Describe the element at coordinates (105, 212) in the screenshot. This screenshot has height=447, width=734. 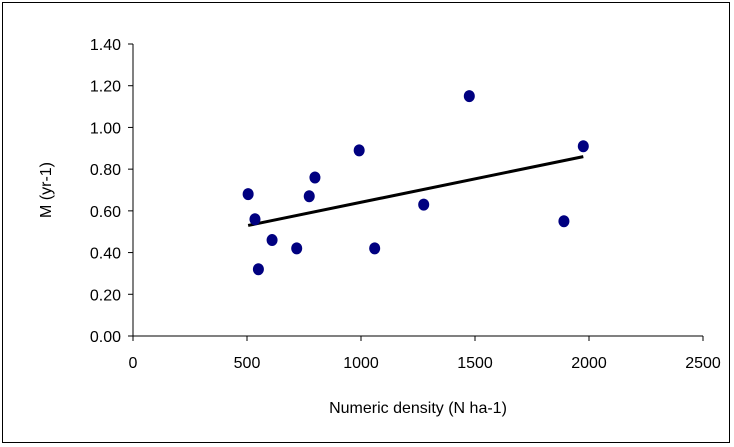
I see `y-tick-label: 0.60` at that location.